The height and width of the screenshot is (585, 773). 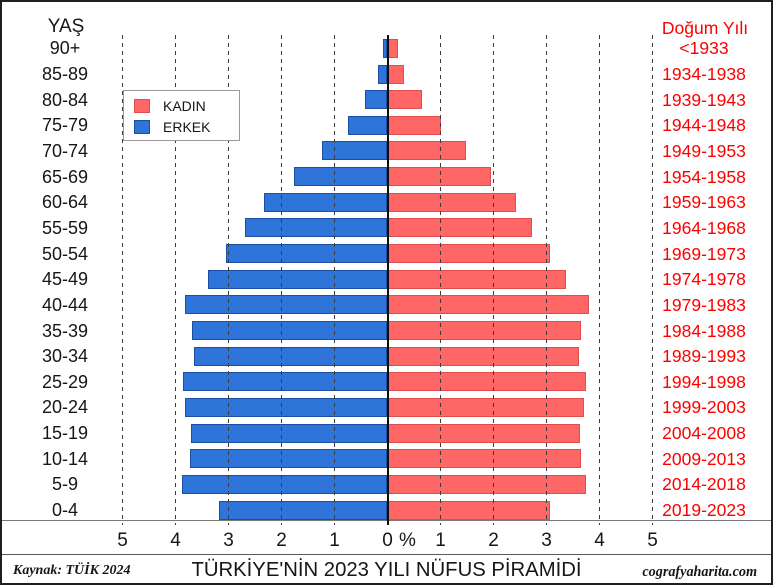 What do you see at coordinates (704, 150) in the screenshot?
I see `birth-year-label-4: 1949-1953` at bounding box center [704, 150].